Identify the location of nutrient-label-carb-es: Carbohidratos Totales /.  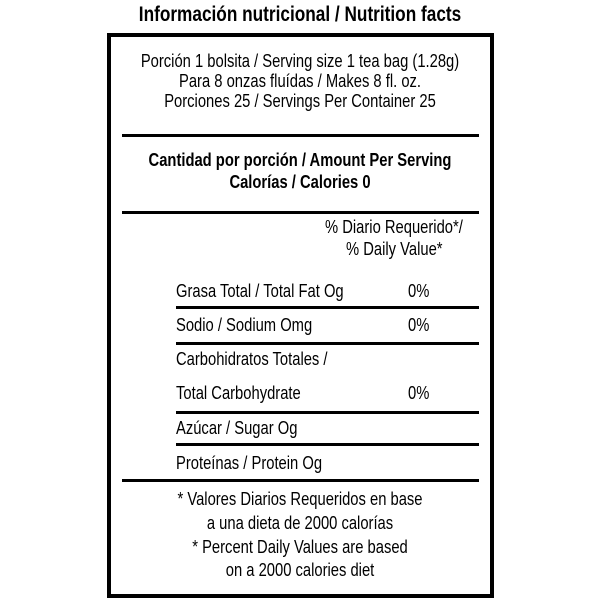
(252, 359).